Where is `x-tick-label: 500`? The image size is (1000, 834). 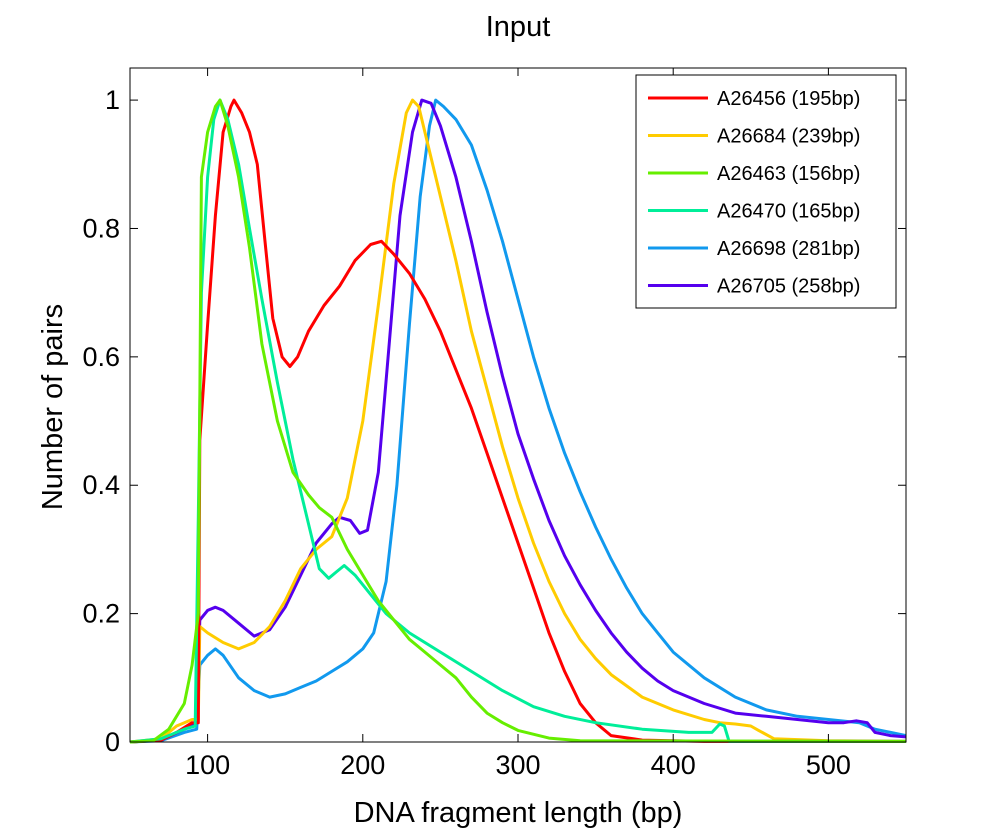 x-tick-label: 500 is located at coordinates (828, 765).